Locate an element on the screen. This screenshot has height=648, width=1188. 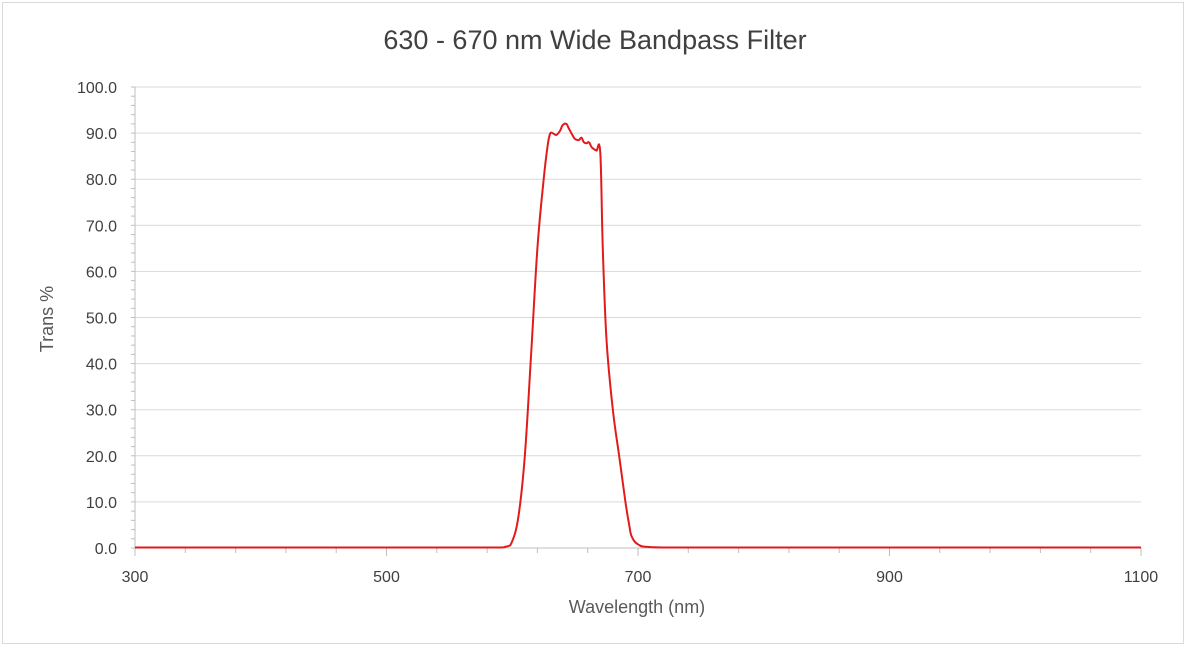
y-tick-label: 10.0 is located at coordinates (101, 503).